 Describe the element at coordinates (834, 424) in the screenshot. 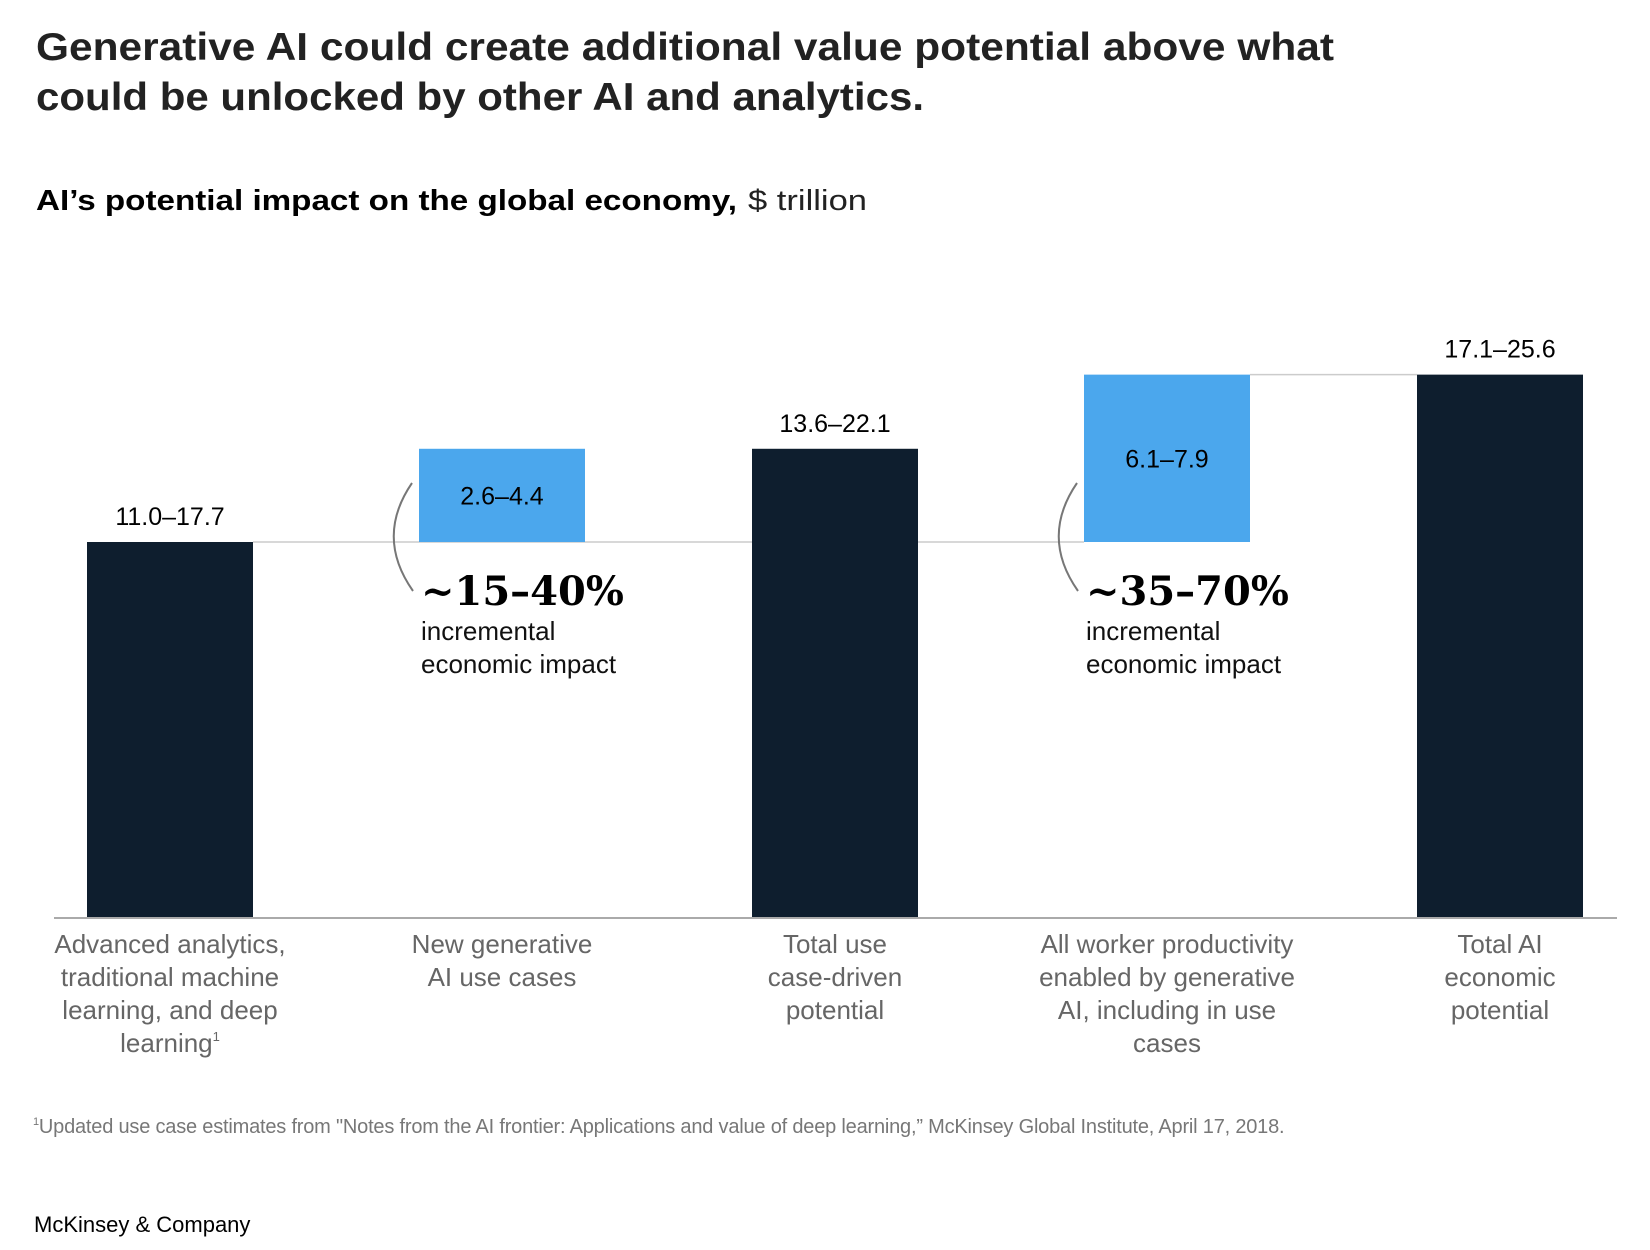

I see `value-label: 13.6–22.1` at that location.